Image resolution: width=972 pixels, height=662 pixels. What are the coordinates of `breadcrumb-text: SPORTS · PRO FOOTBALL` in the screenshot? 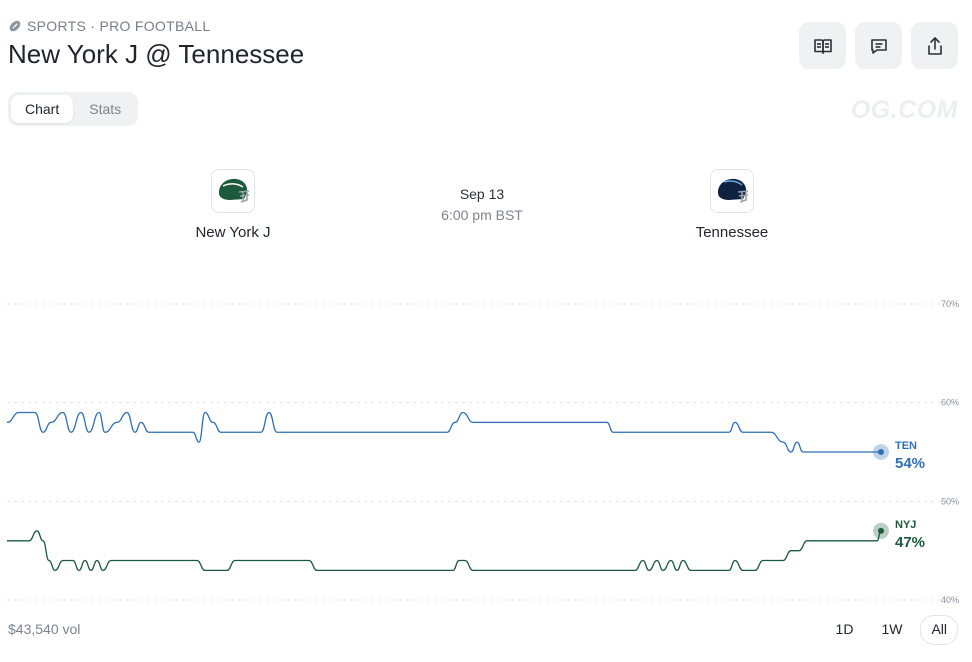 It's located at (119, 26).